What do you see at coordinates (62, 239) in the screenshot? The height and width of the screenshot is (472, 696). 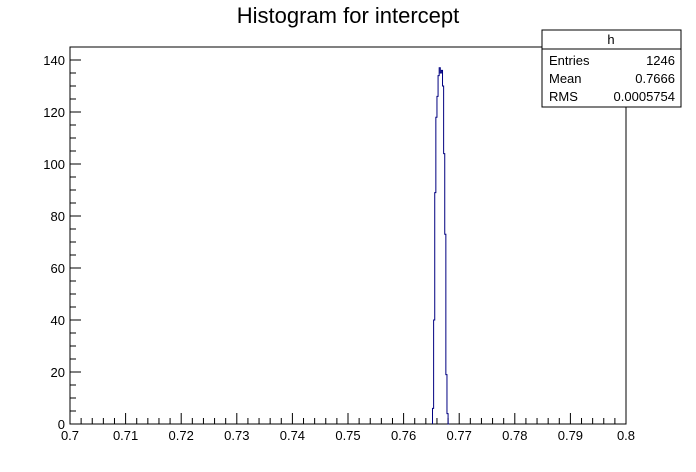 I see `y-axis: 0 20 40 60 80 100 120 140` at bounding box center [62, 239].